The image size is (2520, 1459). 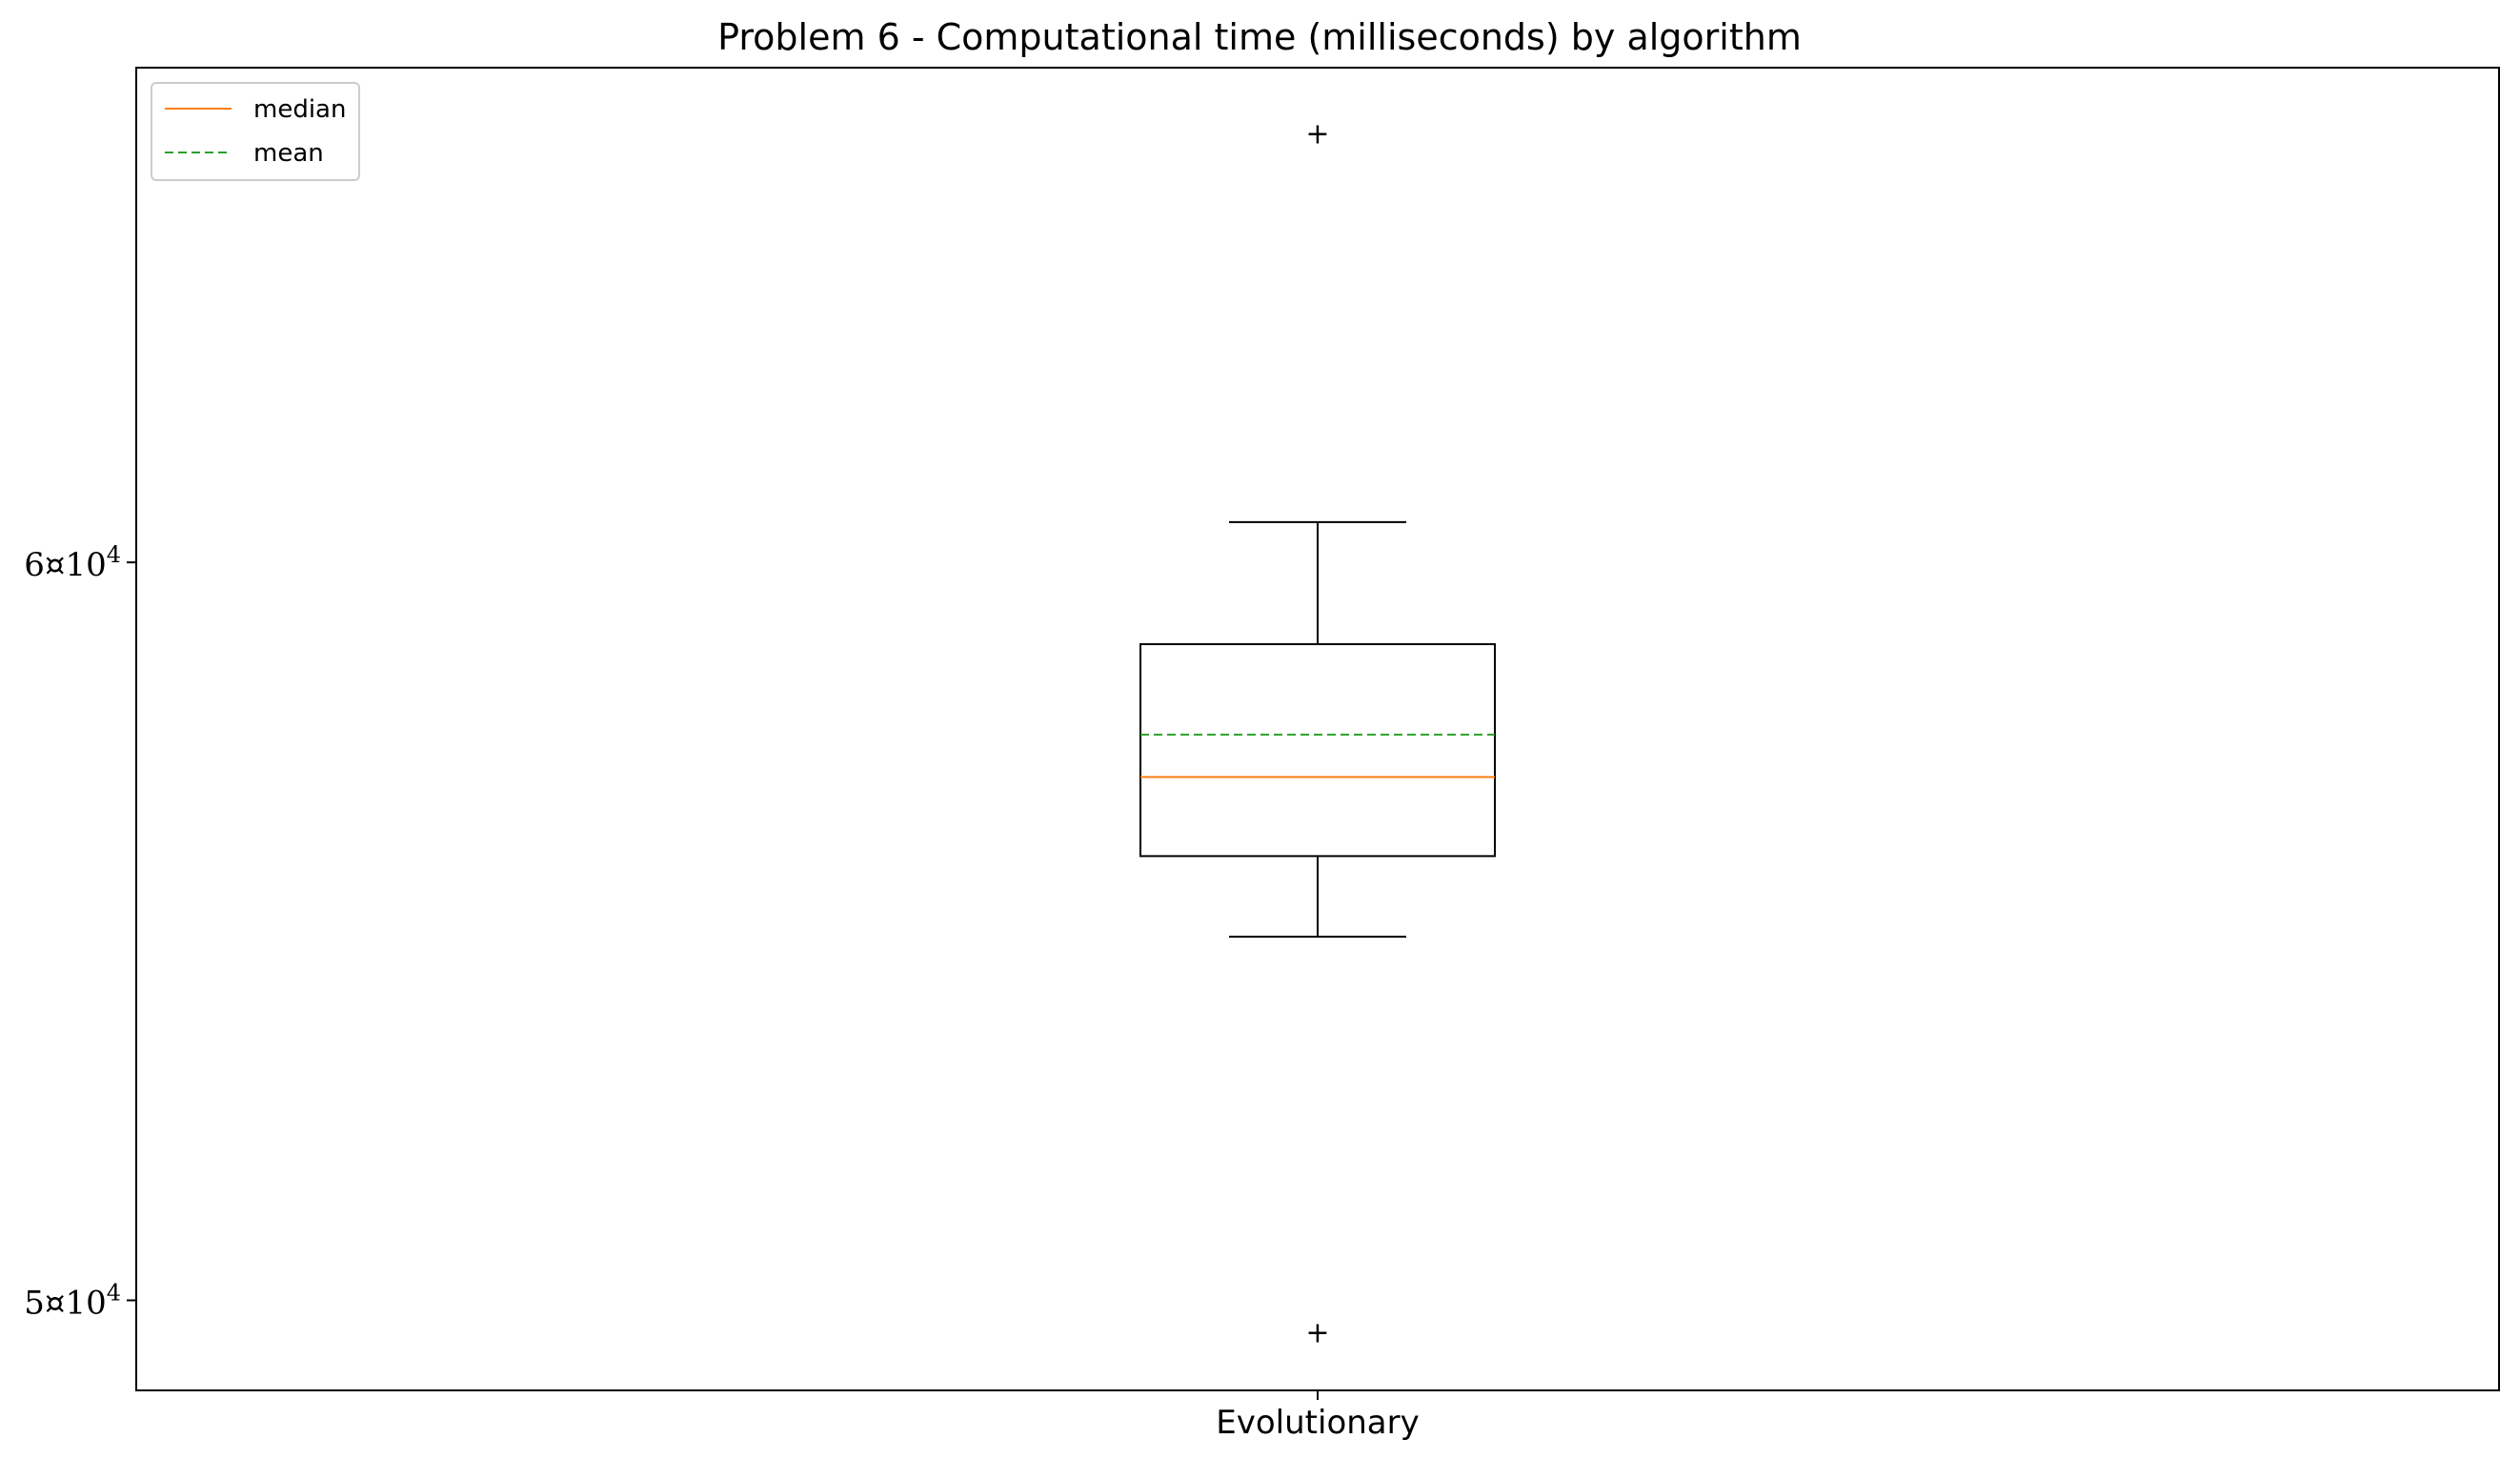 What do you see at coordinates (1317, 750) in the screenshot?
I see `iqr-box` at bounding box center [1317, 750].